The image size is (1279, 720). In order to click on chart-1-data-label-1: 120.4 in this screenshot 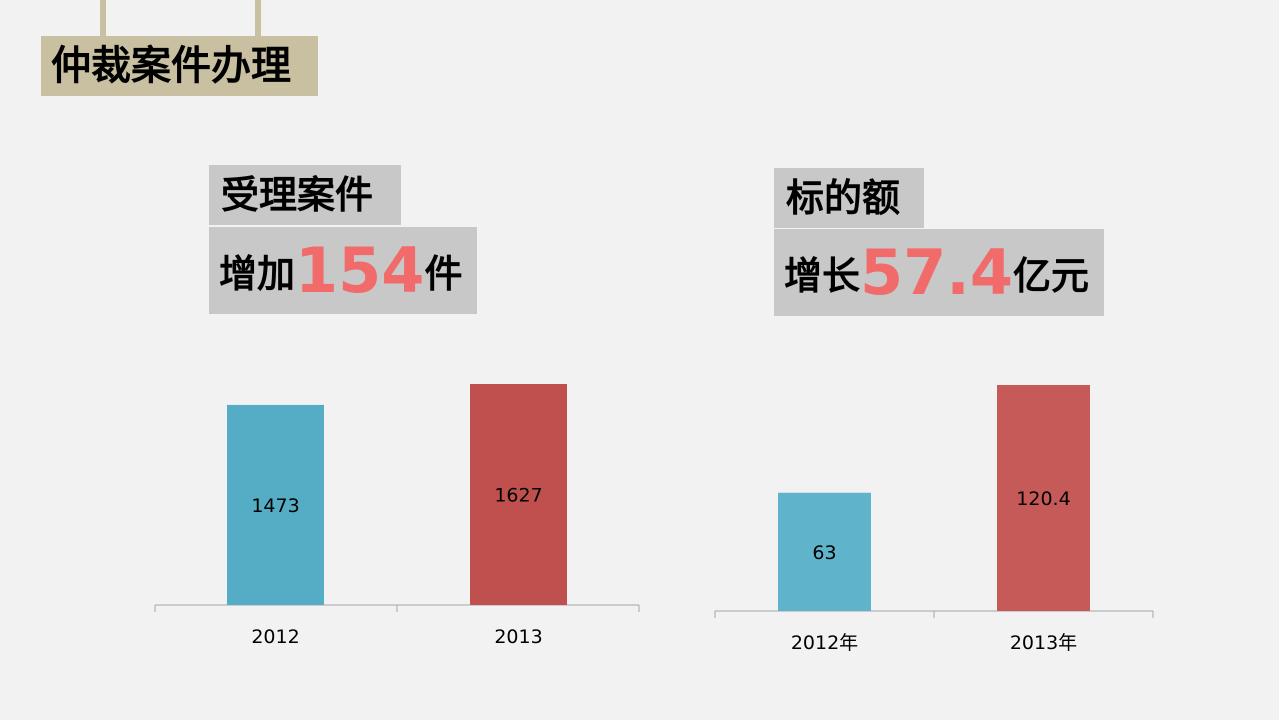, I will do `click(1043, 499)`.